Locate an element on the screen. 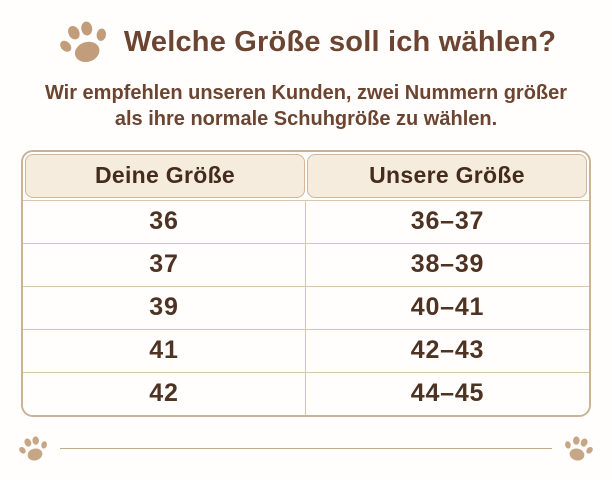 This screenshot has width=612, height=480. column-header-your-size: Deine Größe is located at coordinates (165, 175).